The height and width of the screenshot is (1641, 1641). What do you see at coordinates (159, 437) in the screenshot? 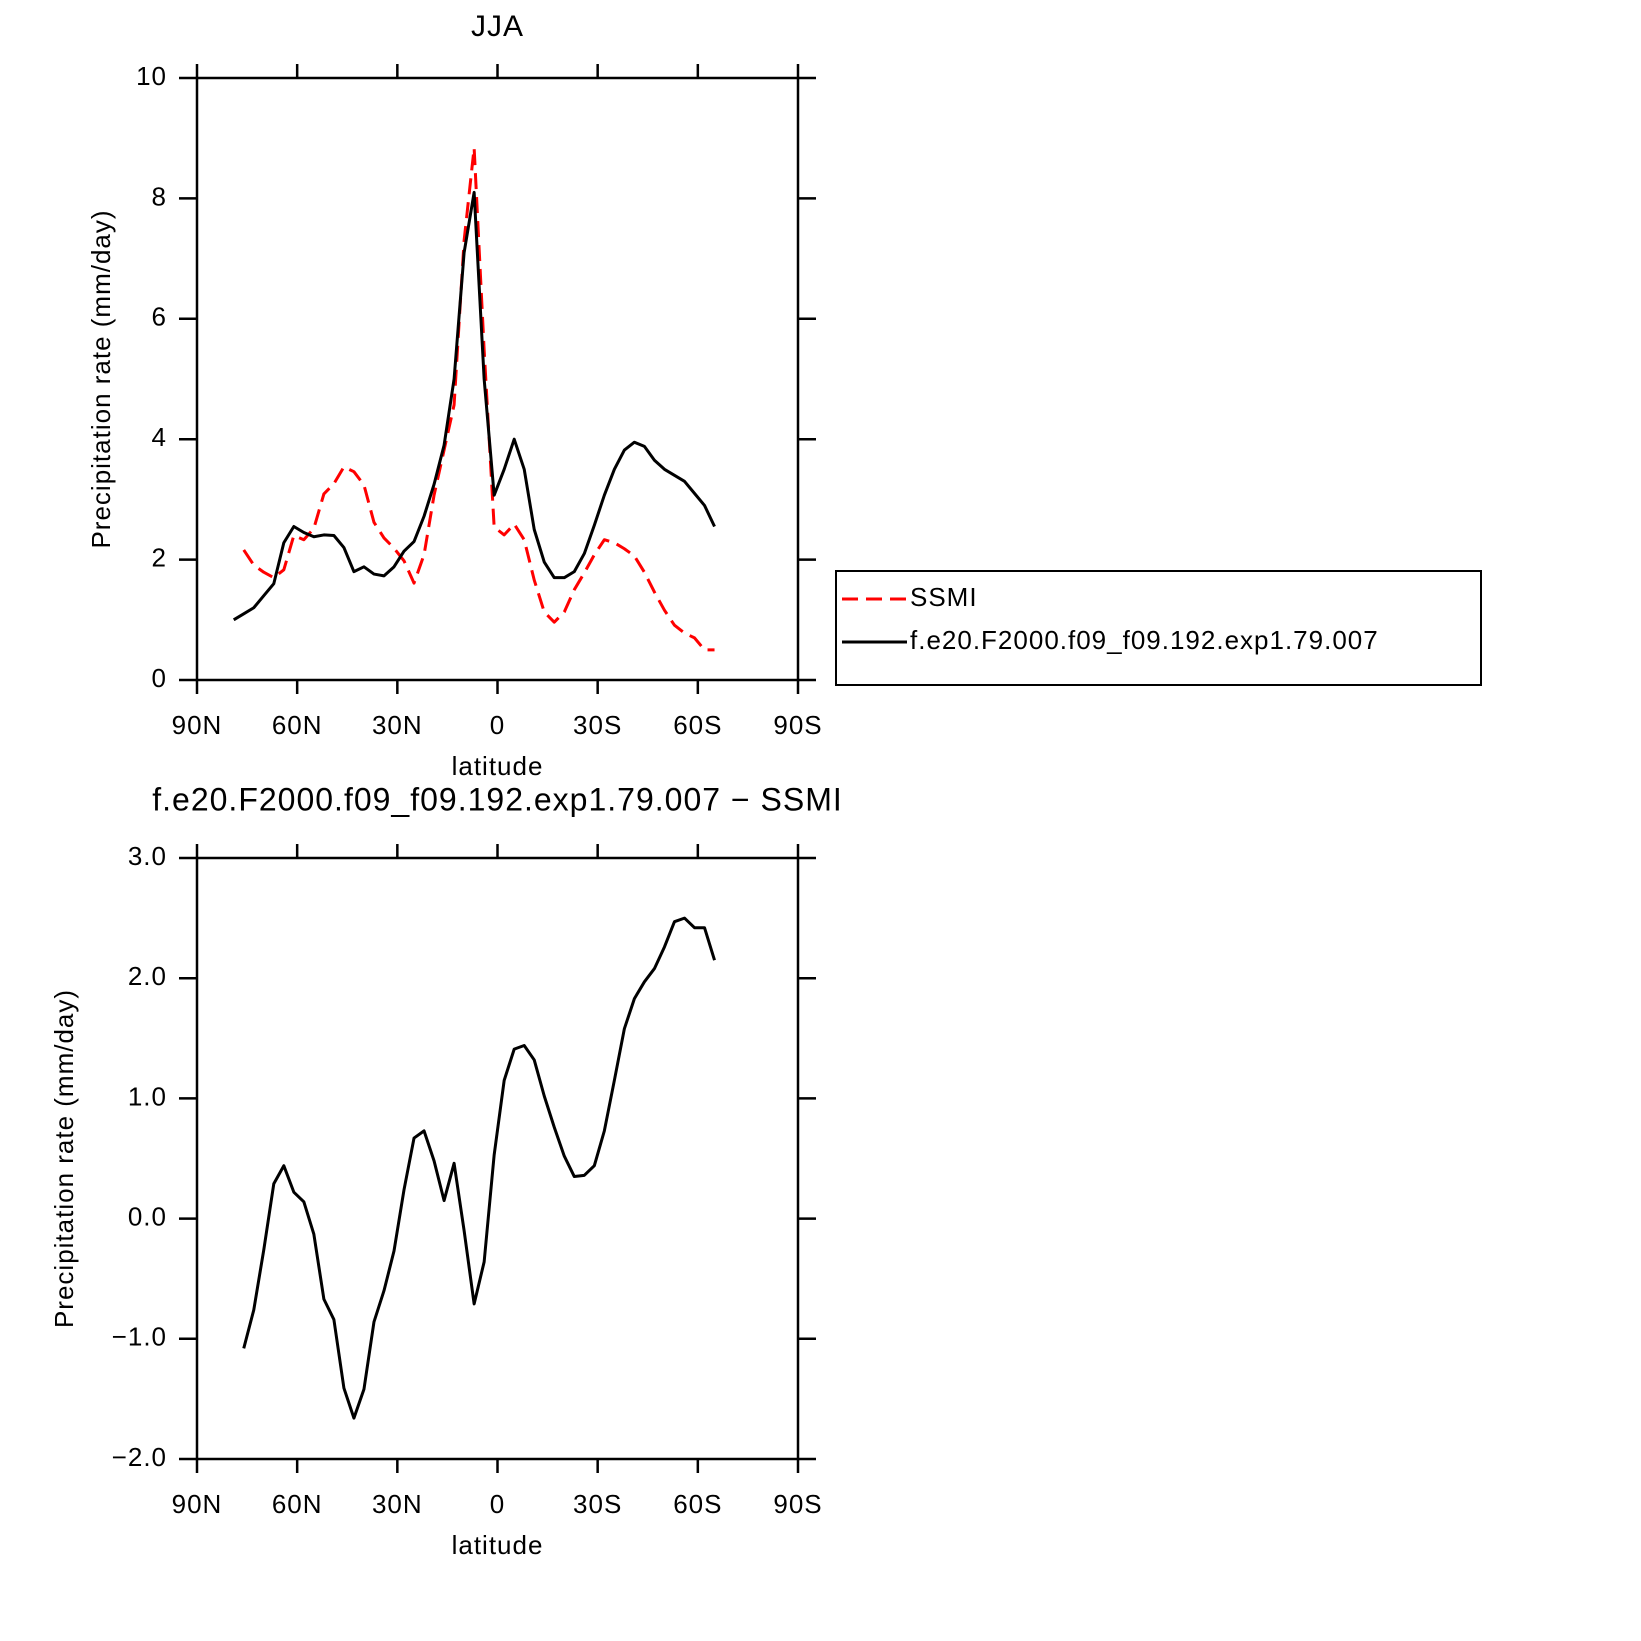
I see `y-tick-label: 4` at bounding box center [159, 437].